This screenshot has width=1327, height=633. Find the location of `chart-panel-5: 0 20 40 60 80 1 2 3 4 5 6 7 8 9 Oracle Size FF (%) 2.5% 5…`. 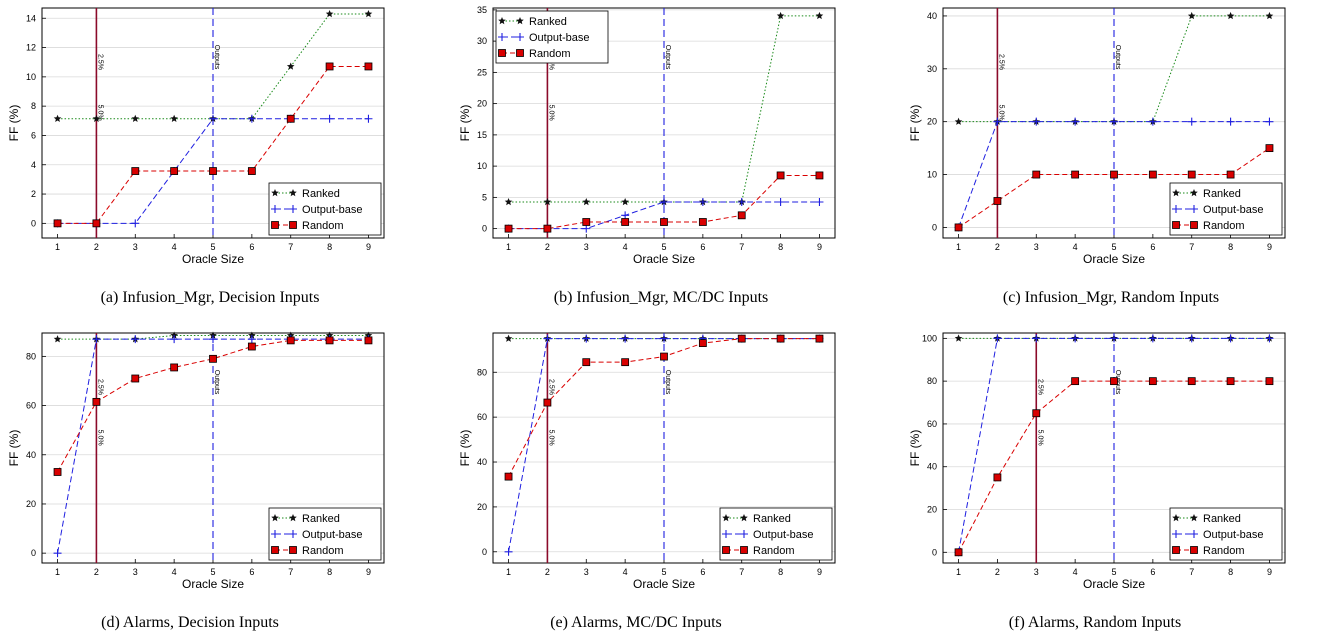

chart-panel-5: 0 20 40 60 80 1 2 3 4 5 6 7 8 9 Oracle Size FF (%) 2.5% 5… is located at coordinates (647, 481).